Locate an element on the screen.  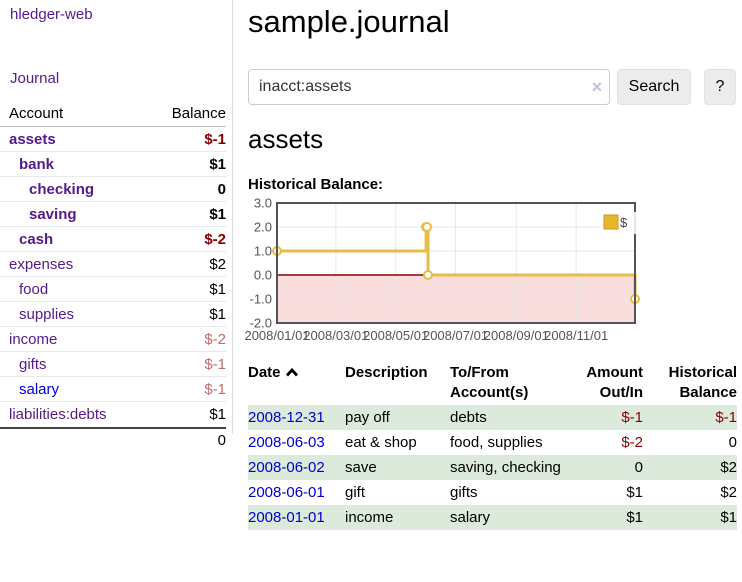
transaction-accounts: debts is located at coordinates (468, 417).